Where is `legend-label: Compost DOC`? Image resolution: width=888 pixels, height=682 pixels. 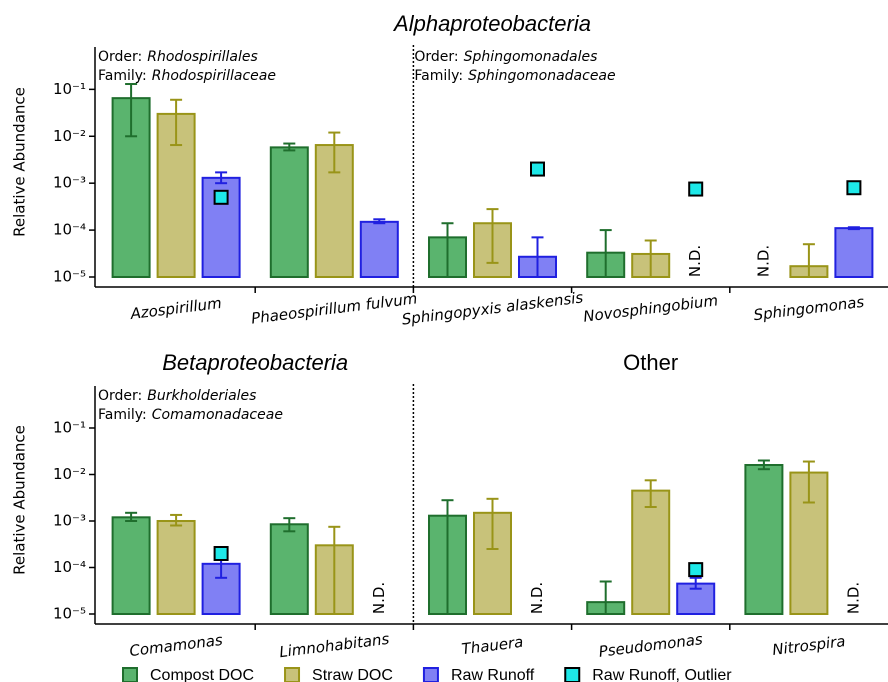
legend-label: Compost DOC is located at coordinates (202, 674).